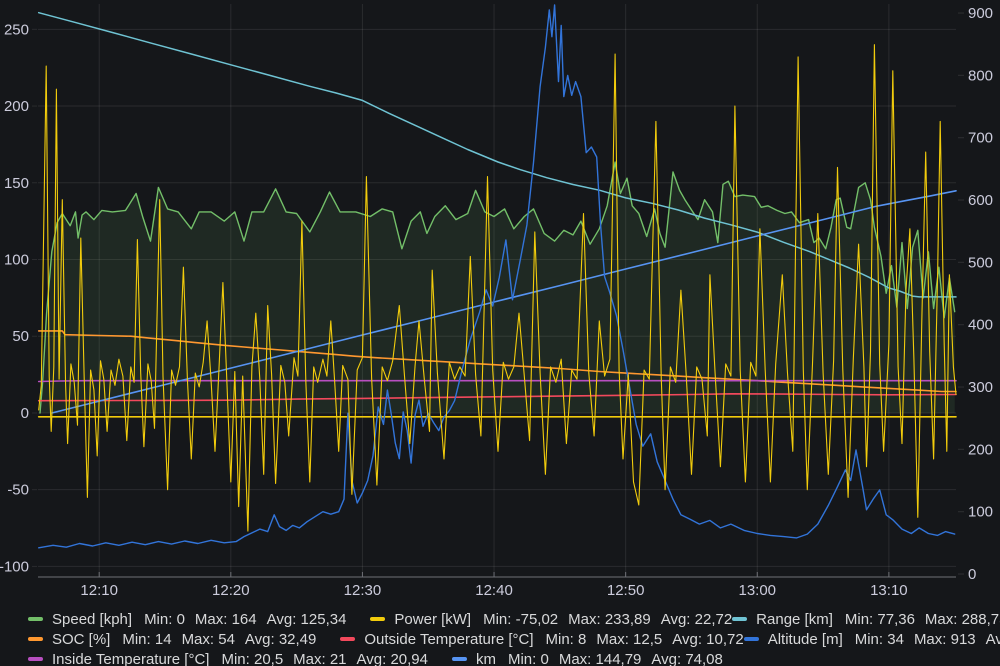 The width and height of the screenshot is (1000, 666). I want to click on legend-stat-max: Max: 12,5, so click(629, 639).